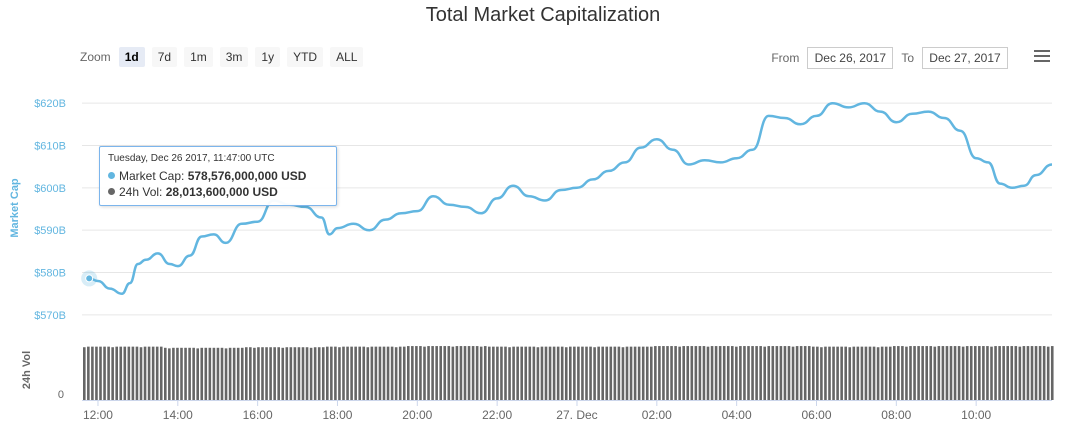 Image resolution: width=1086 pixels, height=430 pixels. Describe the element at coordinates (1042, 57) in the screenshot. I see `hamburger-menu-icon` at that location.